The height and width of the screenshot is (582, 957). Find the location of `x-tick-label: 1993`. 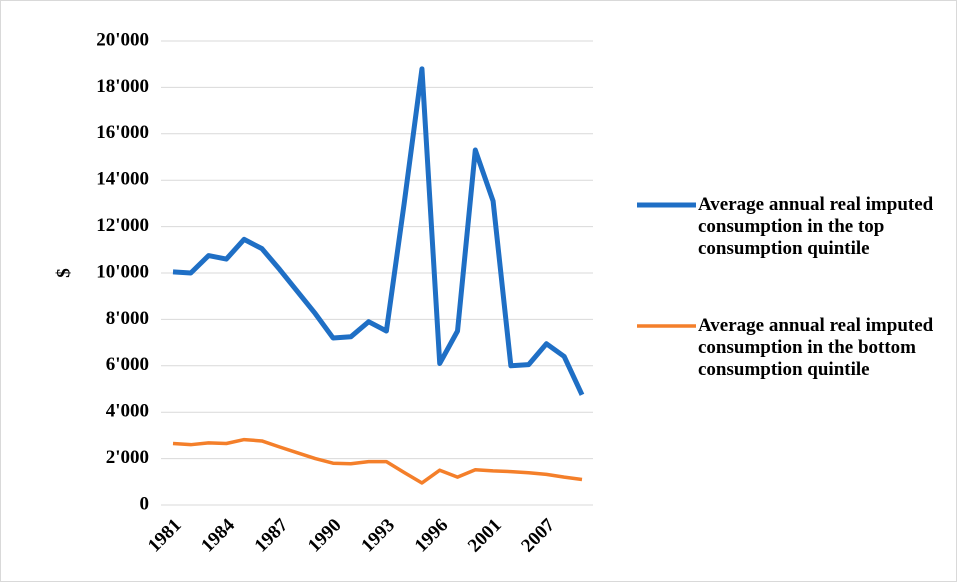

x-tick-label: 1993 is located at coordinates (378, 536).